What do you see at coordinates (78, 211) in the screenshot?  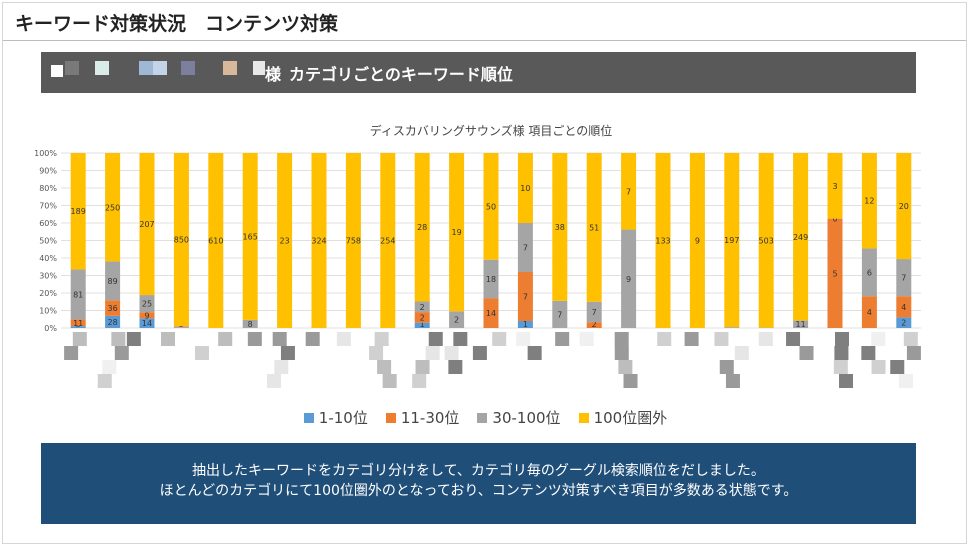 I see `data-label: 189` at bounding box center [78, 211].